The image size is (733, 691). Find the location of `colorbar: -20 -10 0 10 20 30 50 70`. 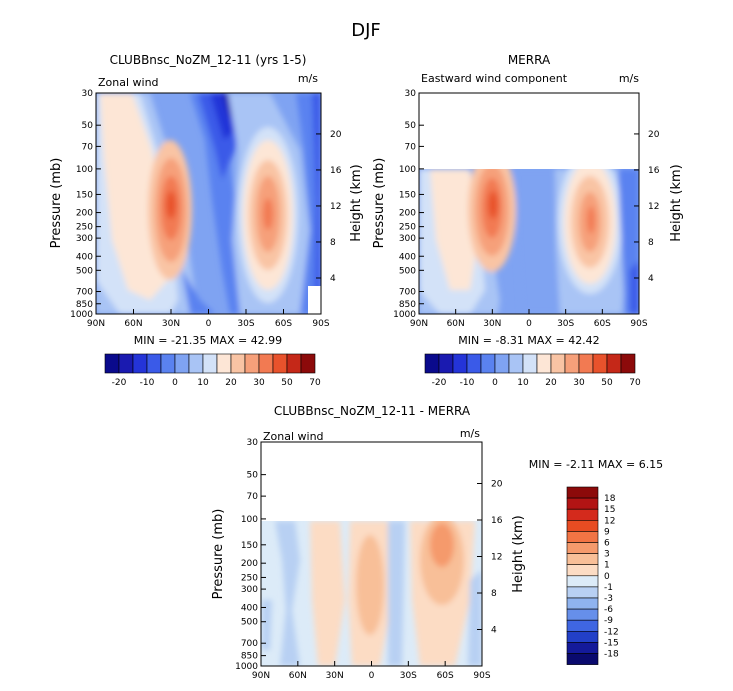

colorbar: -20 -10 0 10 20 30 50 70 is located at coordinates (532, 370).